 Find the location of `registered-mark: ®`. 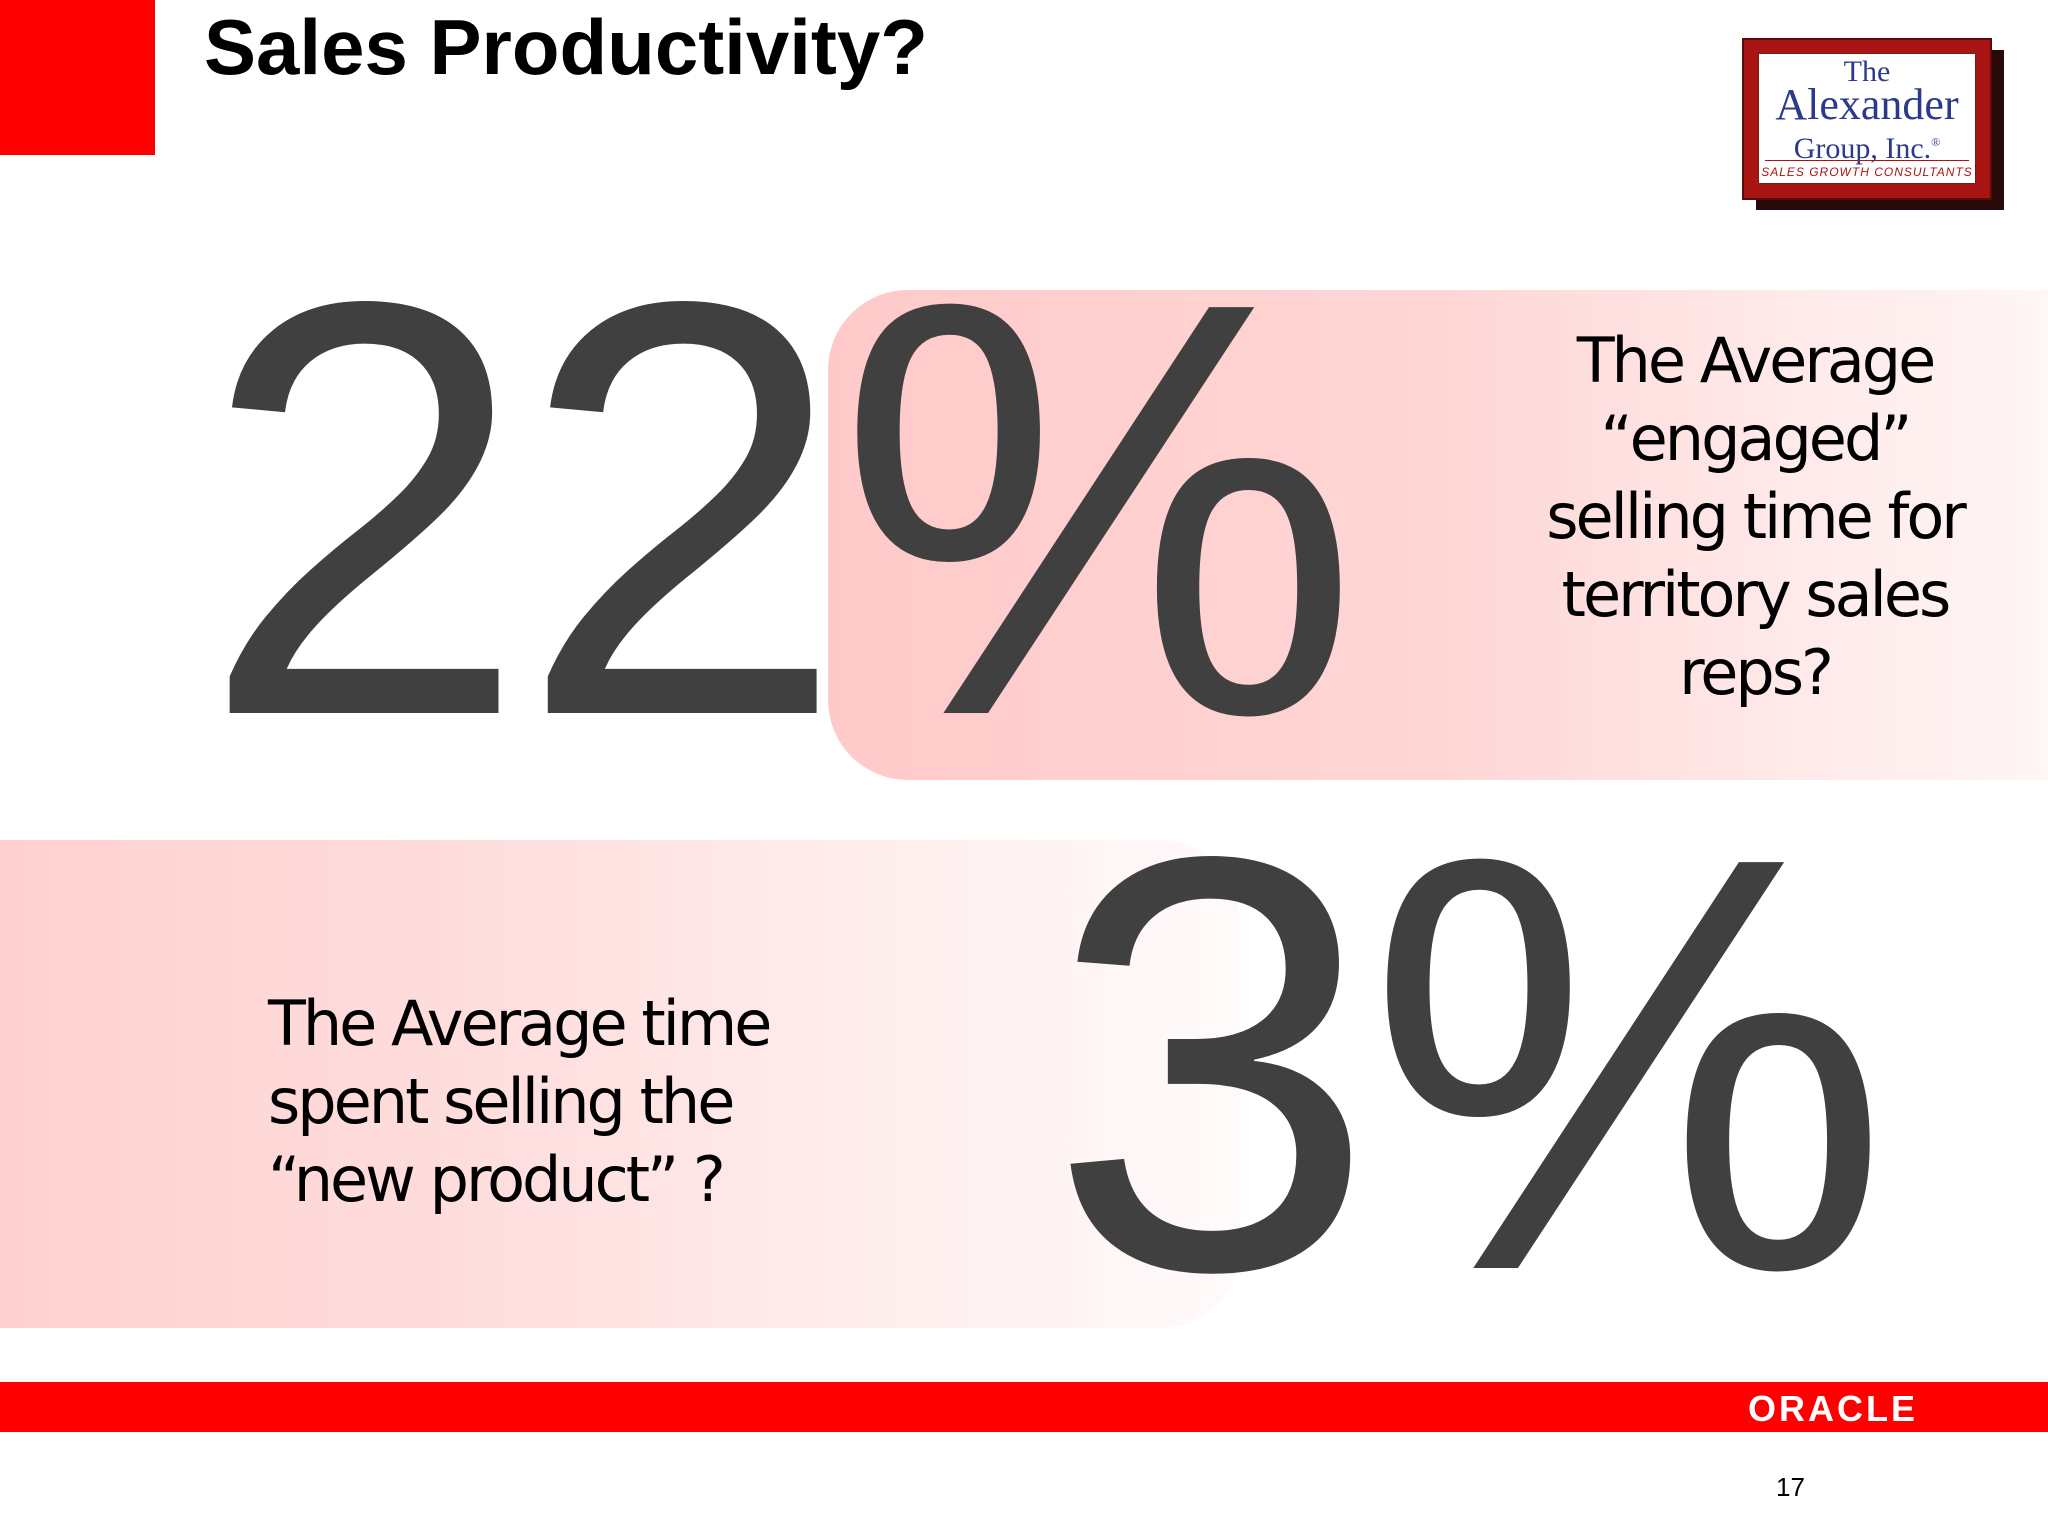

registered-mark: ® is located at coordinates (1936, 142).